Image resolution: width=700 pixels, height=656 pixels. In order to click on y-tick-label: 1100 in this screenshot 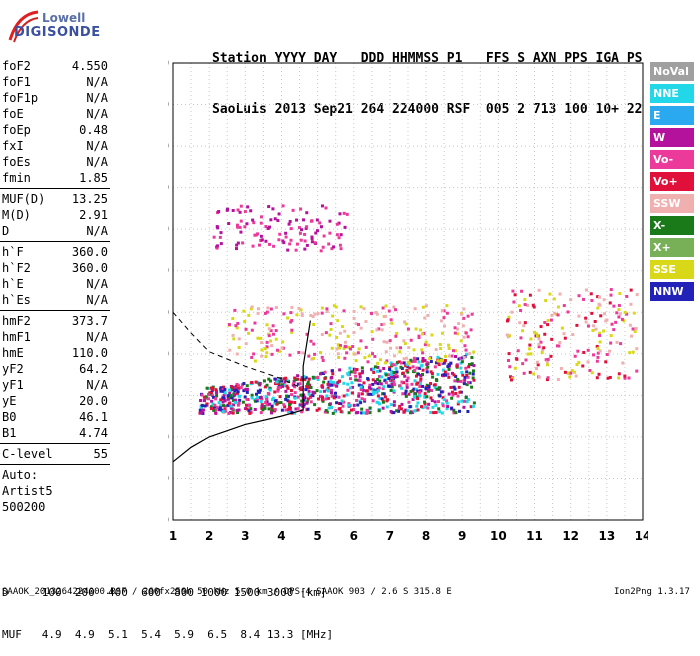, I will do `click(168, 105)`.